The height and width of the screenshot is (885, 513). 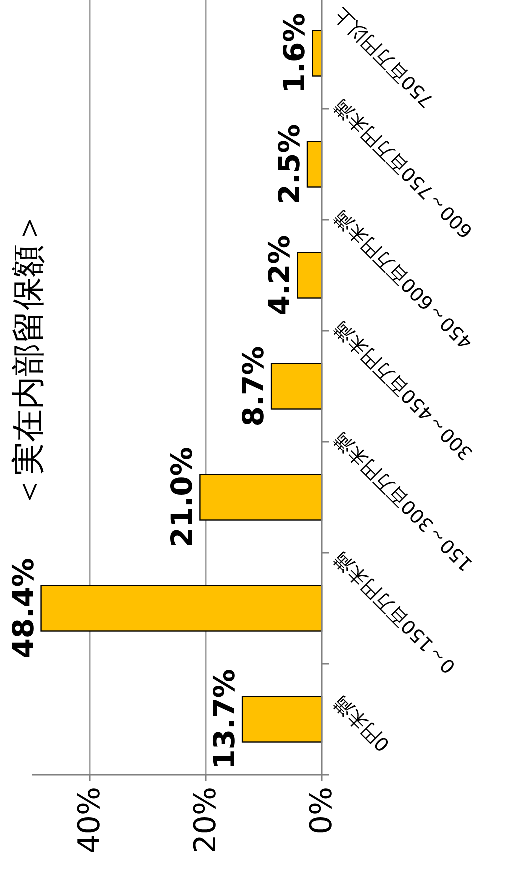 What do you see at coordinates (253, 386) in the screenshot?
I see `data-label: 8.7%` at bounding box center [253, 386].